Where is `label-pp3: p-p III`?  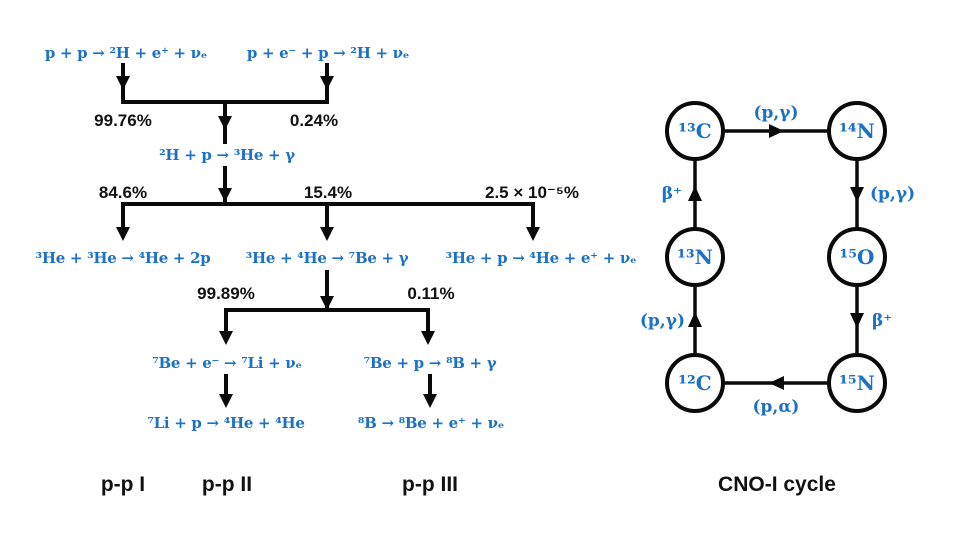
label-pp3: p-p III is located at coordinates (430, 484).